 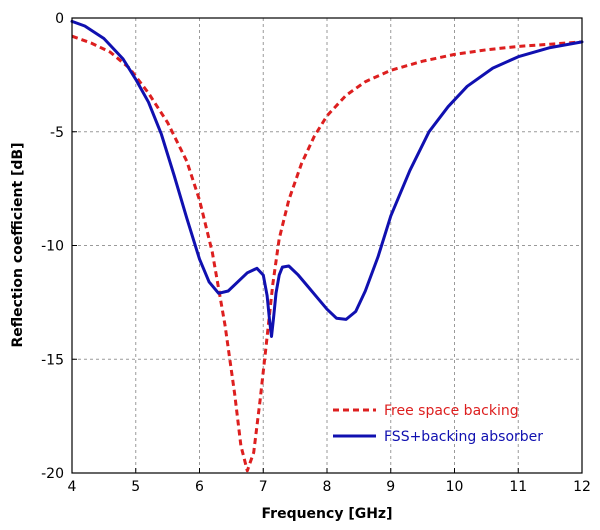 What do you see at coordinates (451, 411) in the screenshot?
I see `legend-label-free-space: Free space backing` at bounding box center [451, 411].